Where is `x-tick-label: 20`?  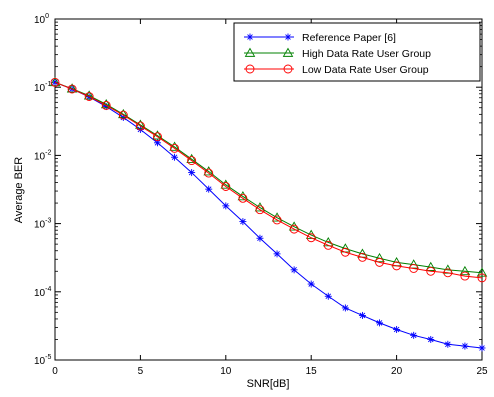 x-tick-label: 20 is located at coordinates (397, 371).